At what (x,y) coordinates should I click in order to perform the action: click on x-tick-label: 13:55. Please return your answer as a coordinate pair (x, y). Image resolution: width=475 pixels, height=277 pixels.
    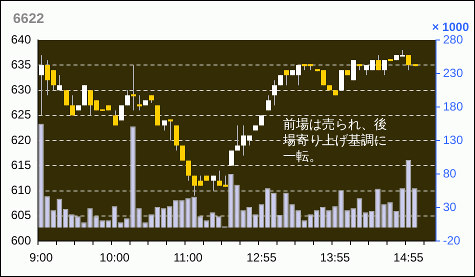
    Looking at the image, I should click on (335, 257).